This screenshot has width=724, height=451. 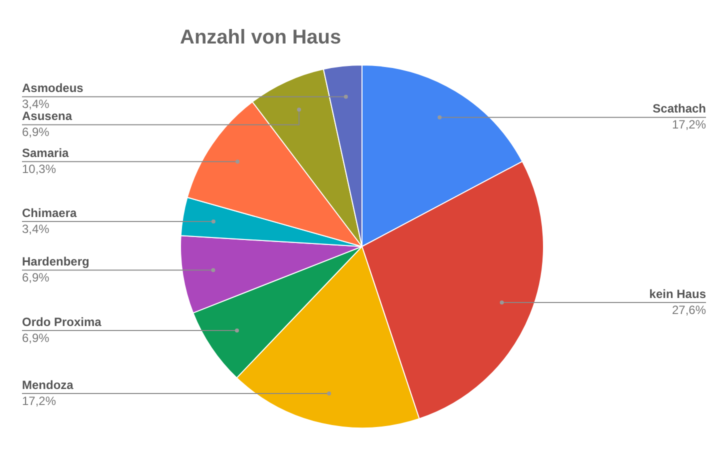 I want to click on slice-label: Chimaera, so click(x=50, y=213).